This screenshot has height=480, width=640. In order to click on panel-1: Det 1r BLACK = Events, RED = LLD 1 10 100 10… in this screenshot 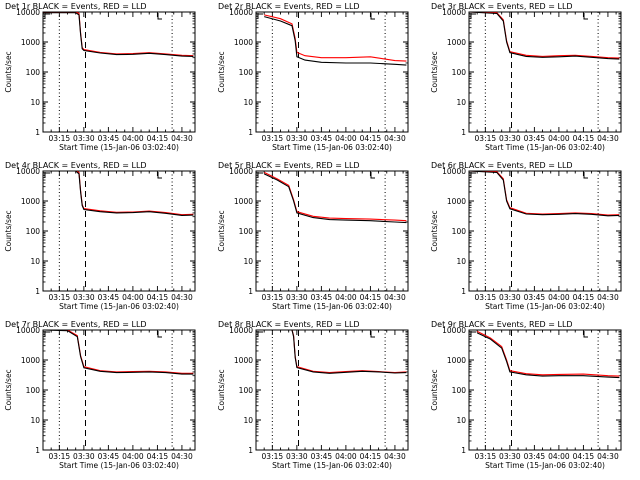, I will do `click(100, 77)`.